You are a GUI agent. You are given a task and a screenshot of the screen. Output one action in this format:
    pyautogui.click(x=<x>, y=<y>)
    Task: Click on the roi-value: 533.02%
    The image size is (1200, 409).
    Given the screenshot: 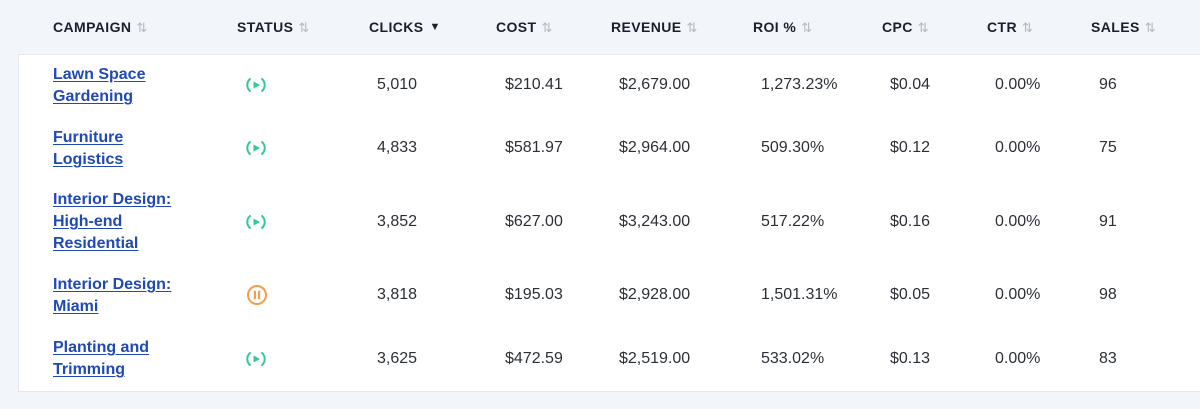 What is the action you would take?
    pyautogui.click(x=793, y=358)
    